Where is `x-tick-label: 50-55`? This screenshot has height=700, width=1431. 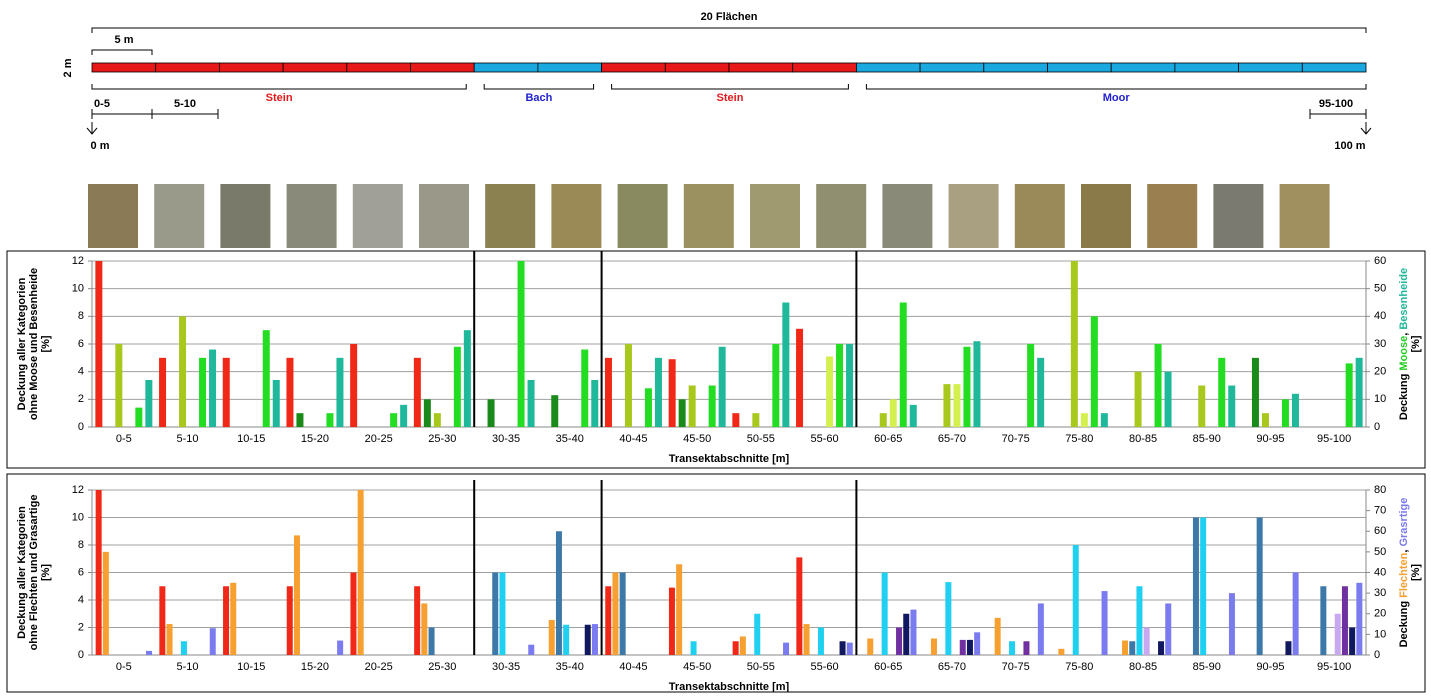 x-tick-label: 50-55 is located at coordinates (761, 439).